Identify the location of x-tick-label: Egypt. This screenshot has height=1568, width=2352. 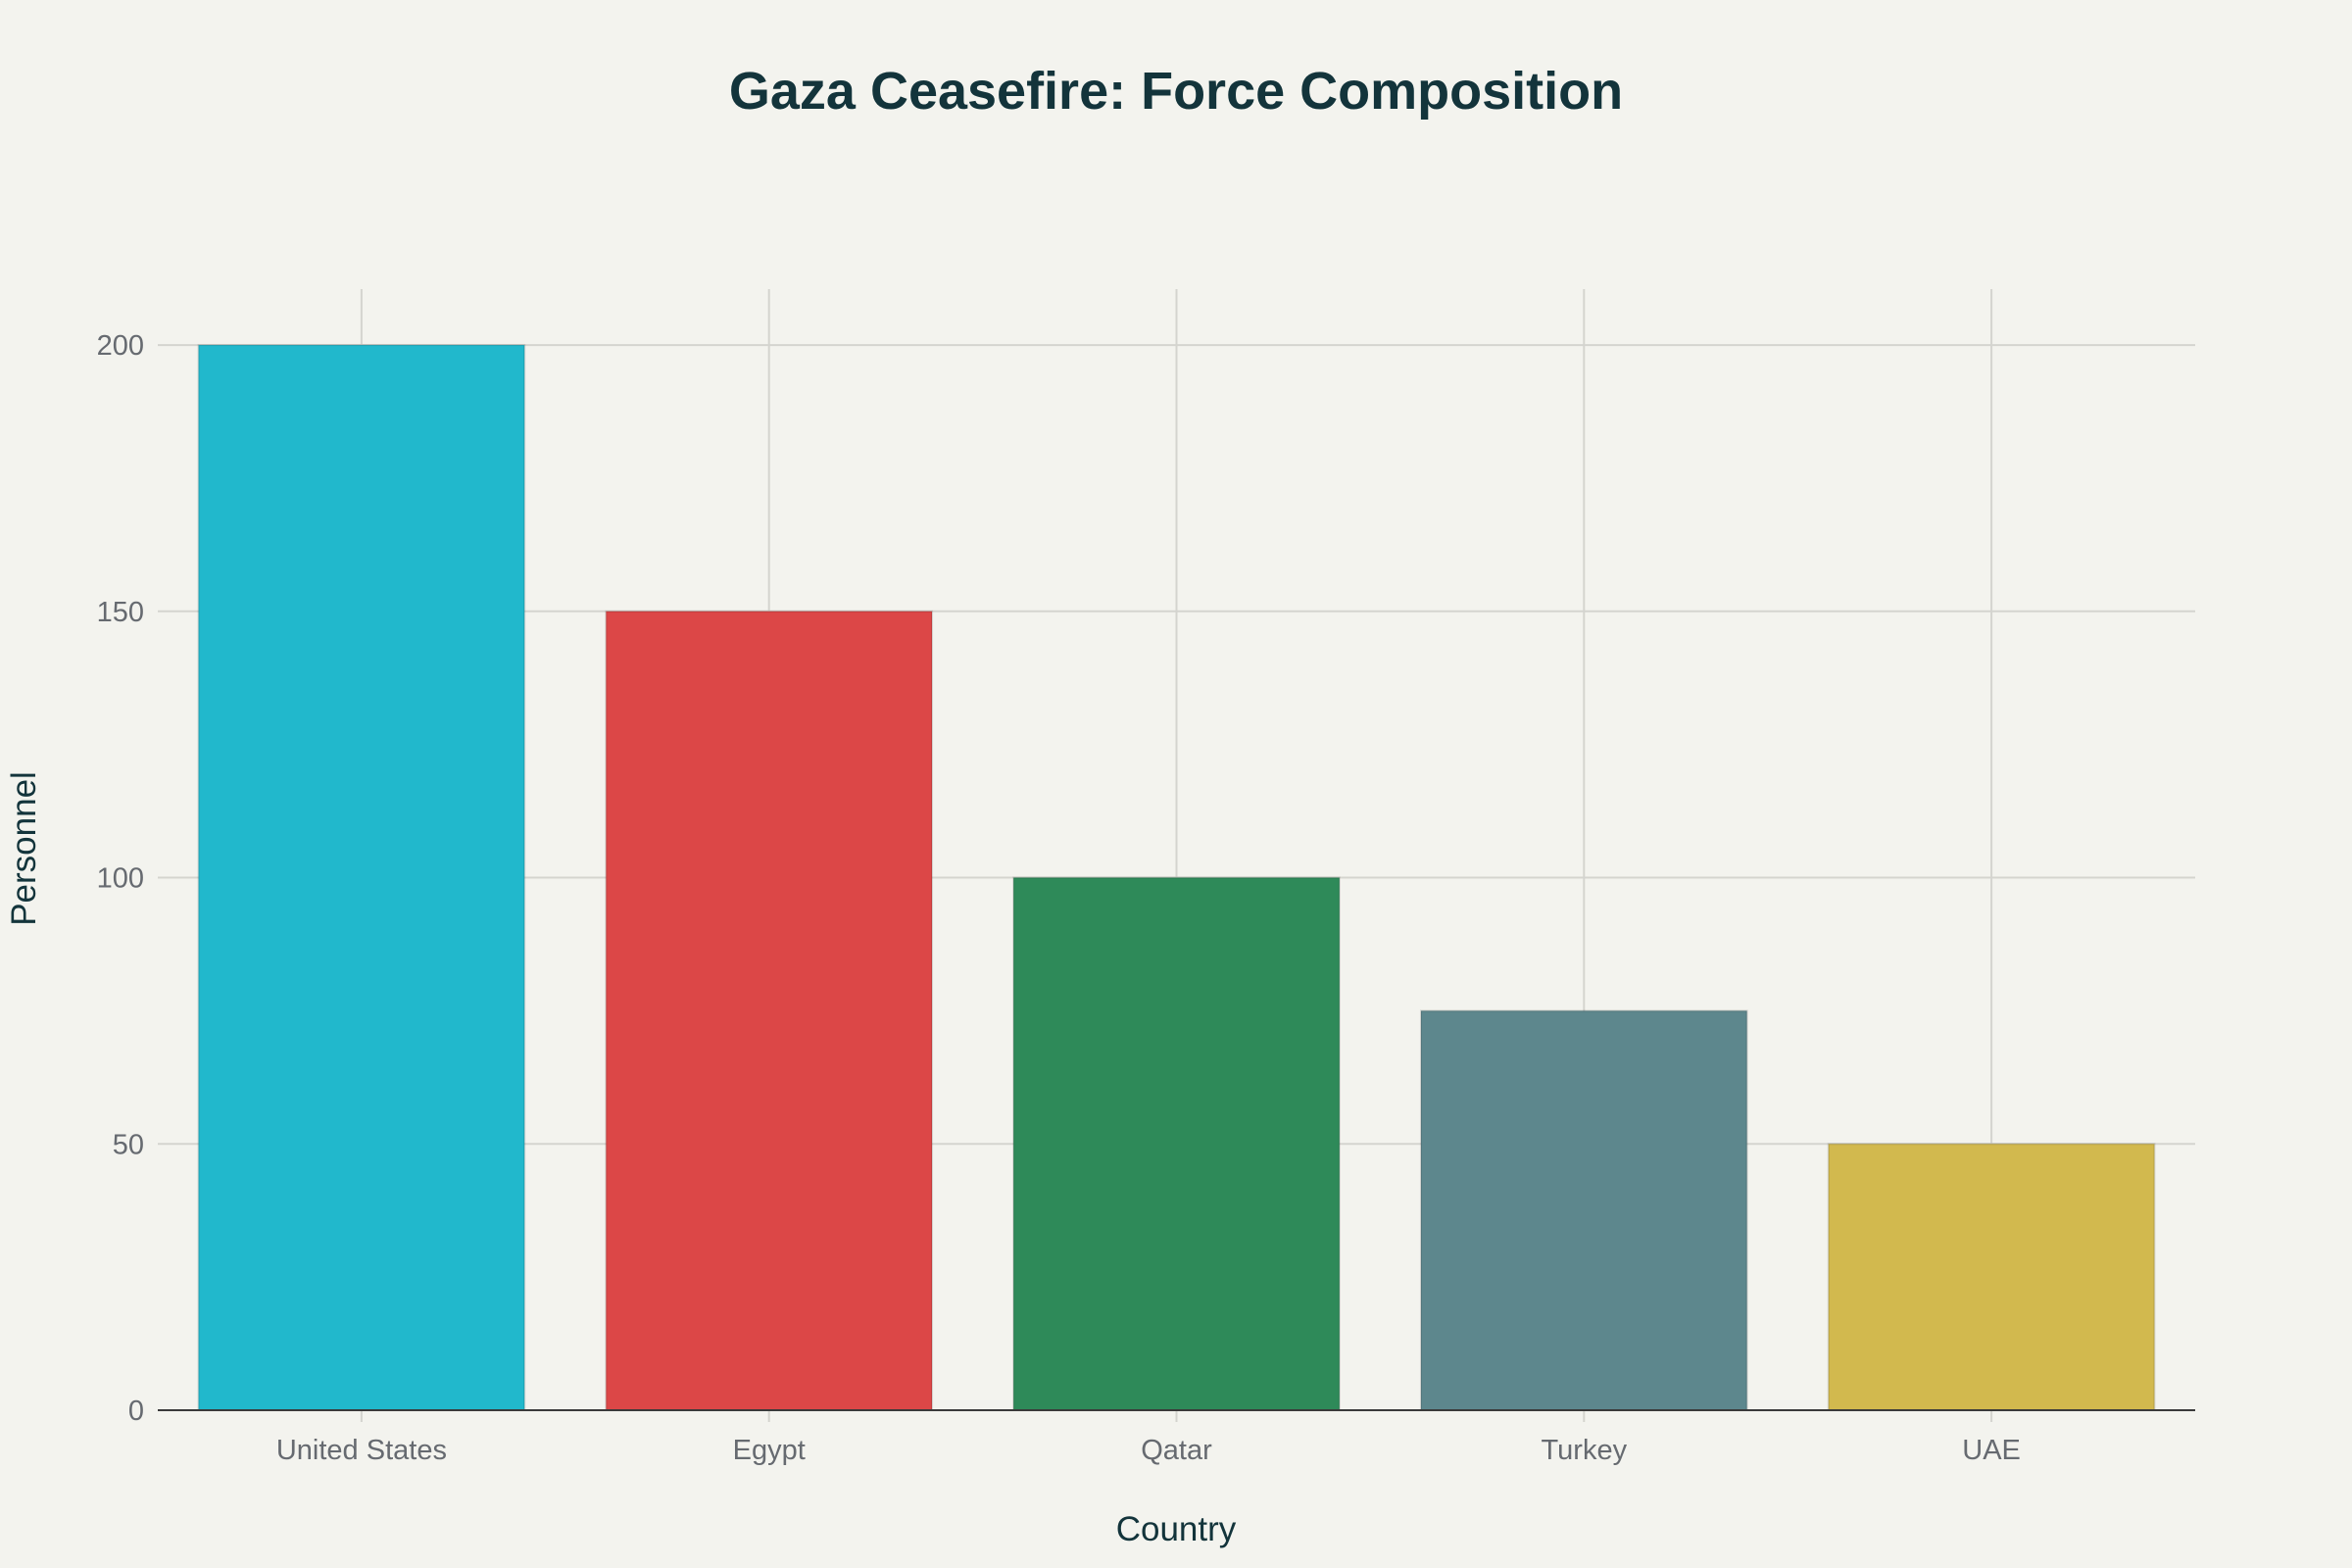
(769, 1450).